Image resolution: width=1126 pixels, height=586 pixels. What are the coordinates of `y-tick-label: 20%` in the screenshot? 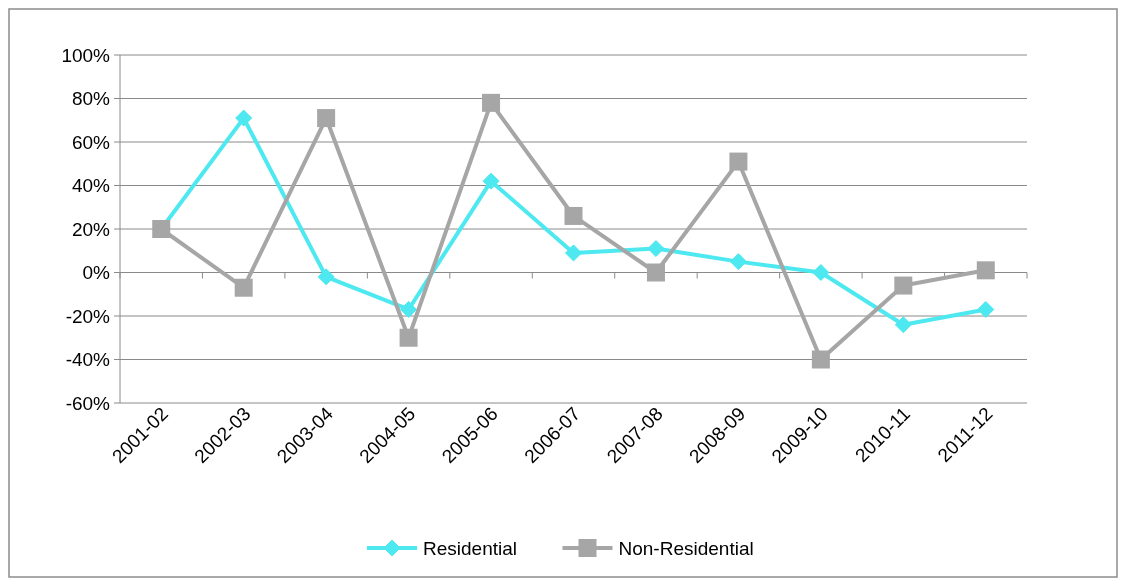 It's located at (91, 229).